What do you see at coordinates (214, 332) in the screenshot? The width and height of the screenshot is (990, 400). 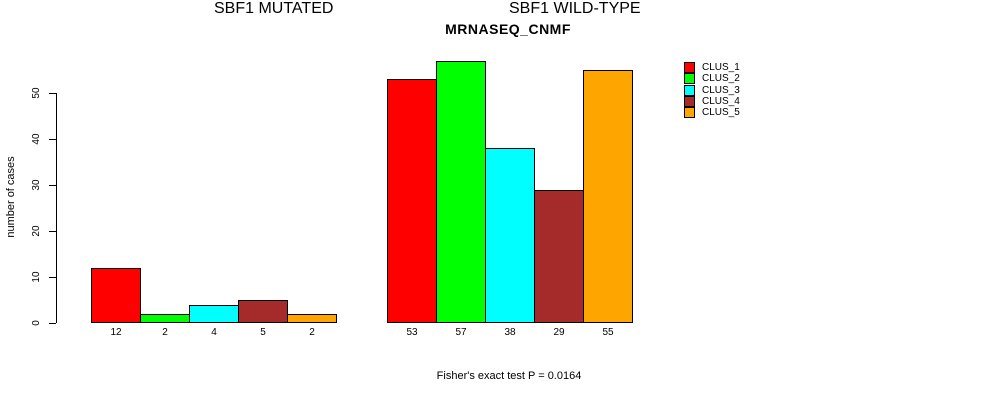 I see `bar-value-label: 4` at bounding box center [214, 332].